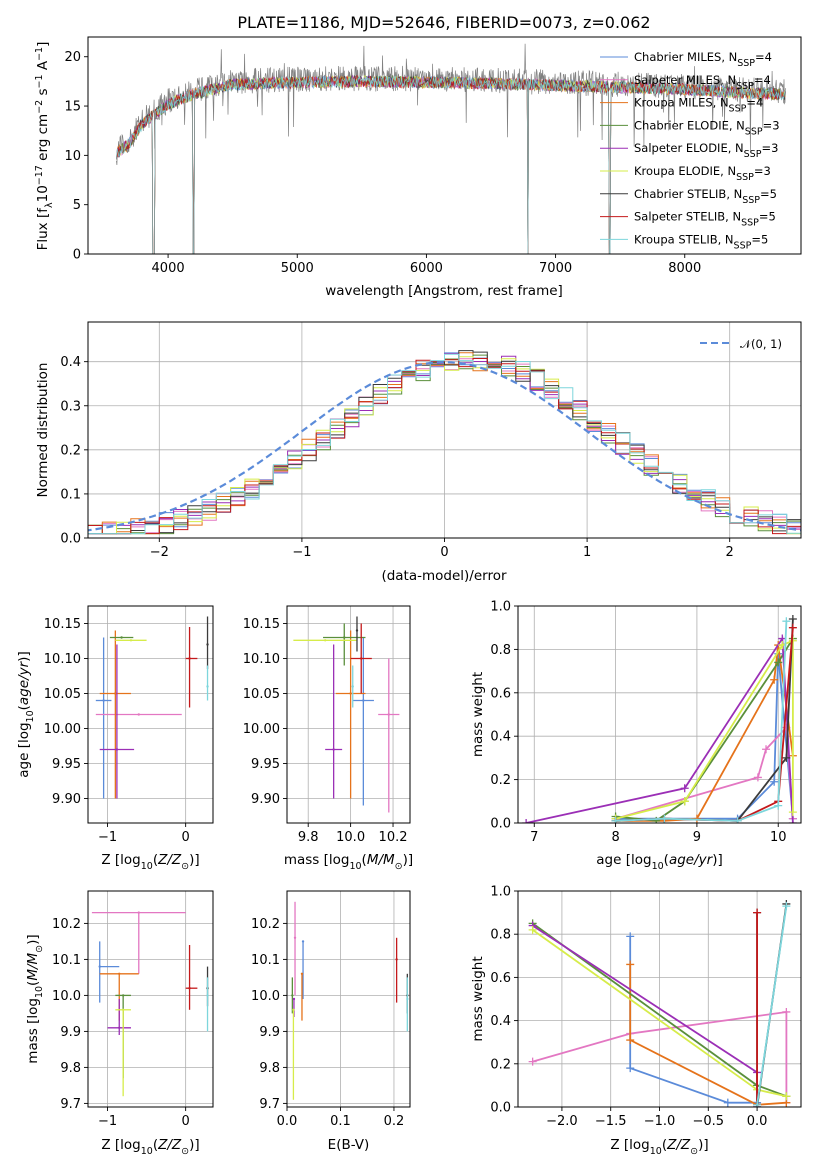 The height and width of the screenshot is (1170, 819). What do you see at coordinates (62, 659) in the screenshot?
I see `y-tick-label: 10.10` at bounding box center [62, 659].